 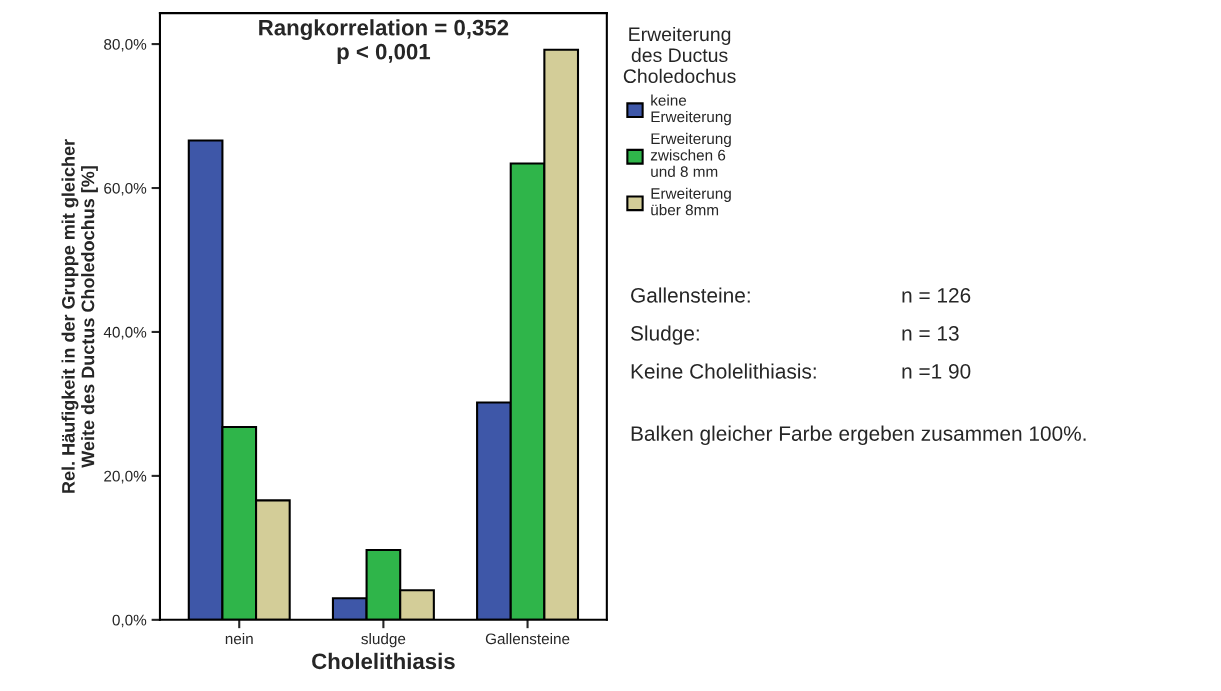 What do you see at coordinates (125, 477) in the screenshot?
I see `y-tick-label: 20,0%` at bounding box center [125, 477].